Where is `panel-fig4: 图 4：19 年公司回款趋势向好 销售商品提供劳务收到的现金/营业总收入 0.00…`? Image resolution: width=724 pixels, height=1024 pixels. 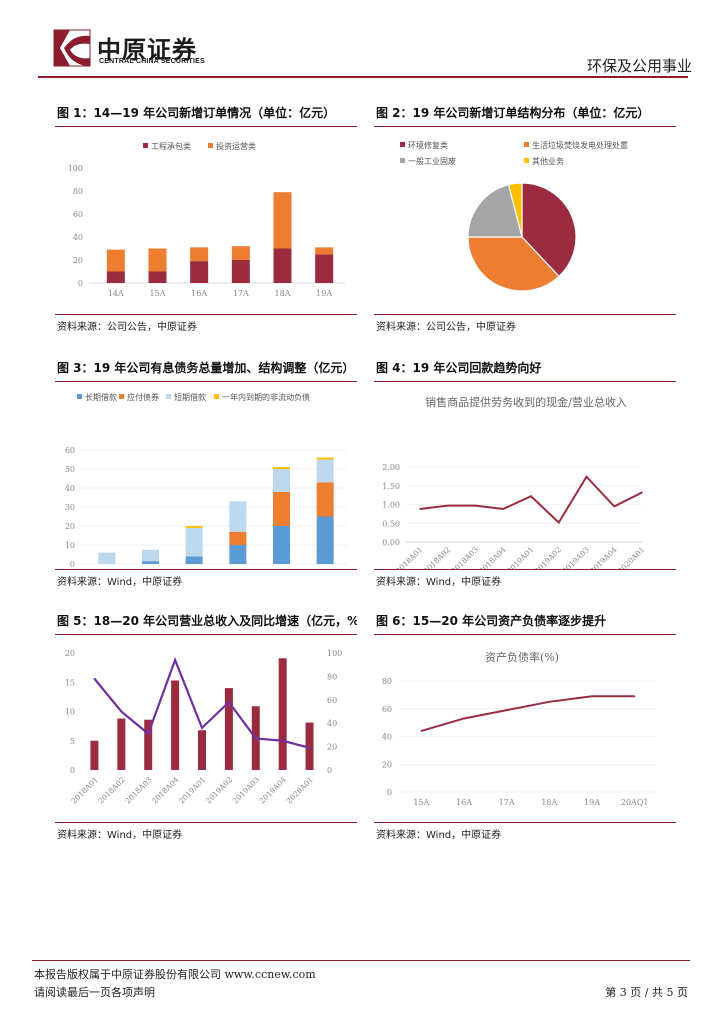 panel-fig4: 图 4：19 年公司回款趋势向好 销售商品提供劳务收到的现金/营业总收入 0.00… is located at coordinates (525, 474).